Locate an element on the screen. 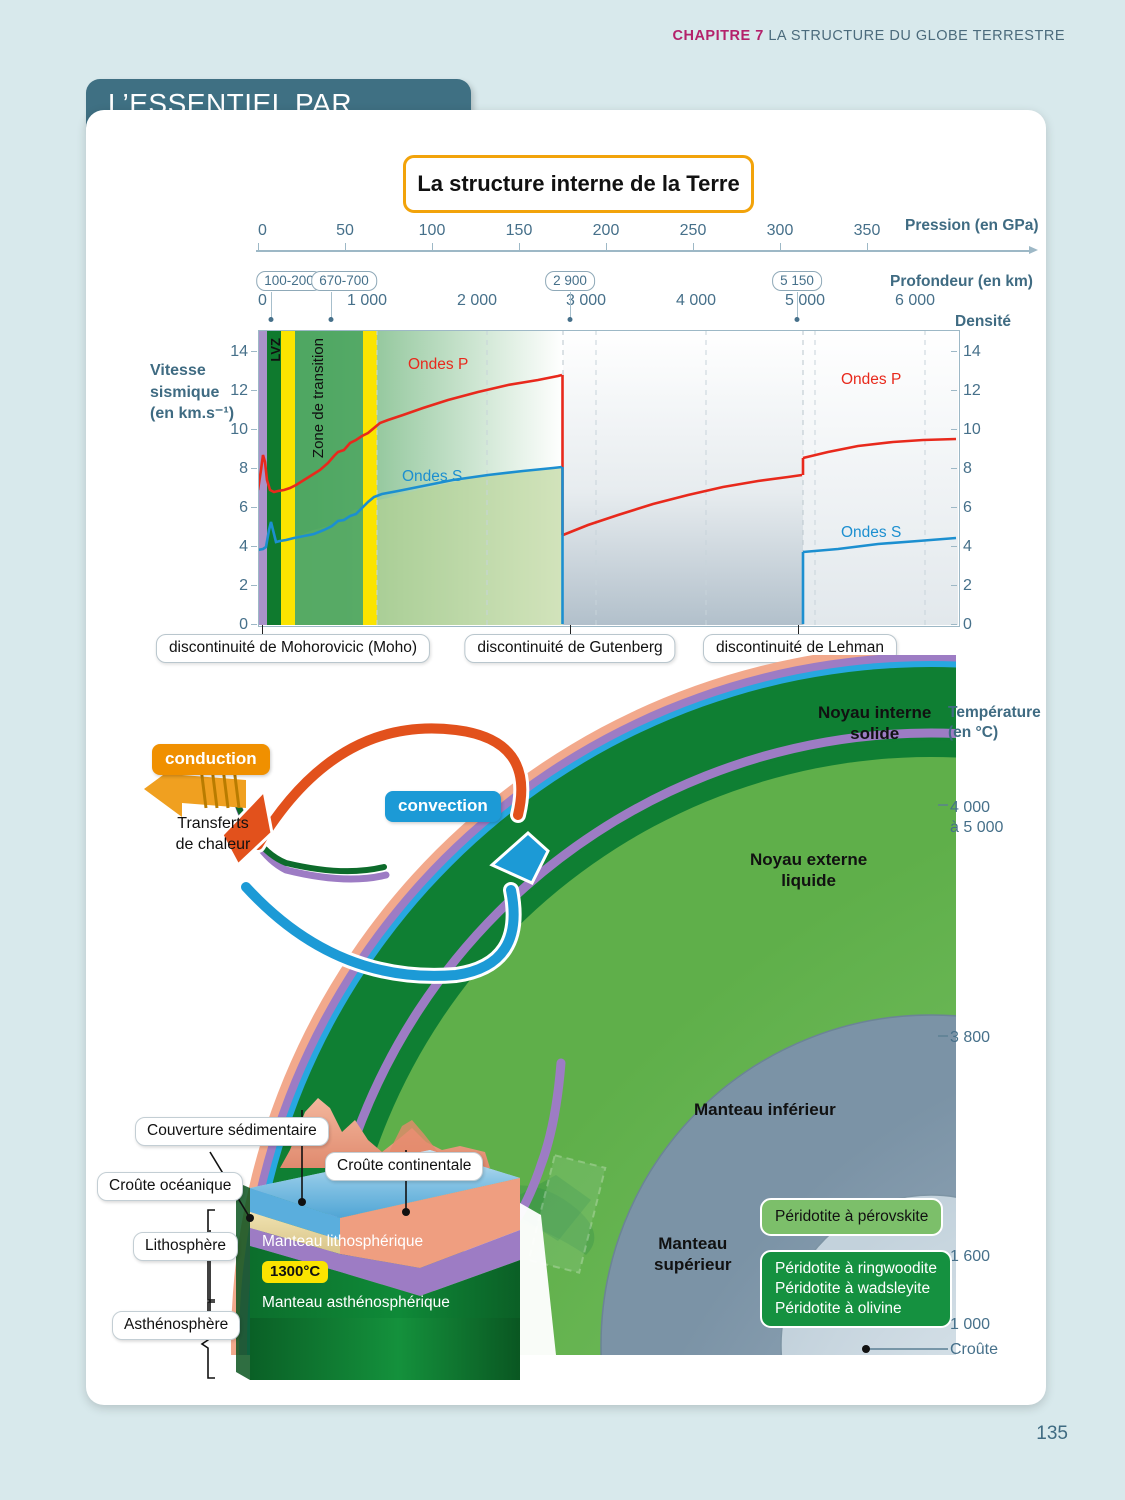 The image size is (1125, 1500). depth-tick-3000: 3 000 is located at coordinates (586, 300).